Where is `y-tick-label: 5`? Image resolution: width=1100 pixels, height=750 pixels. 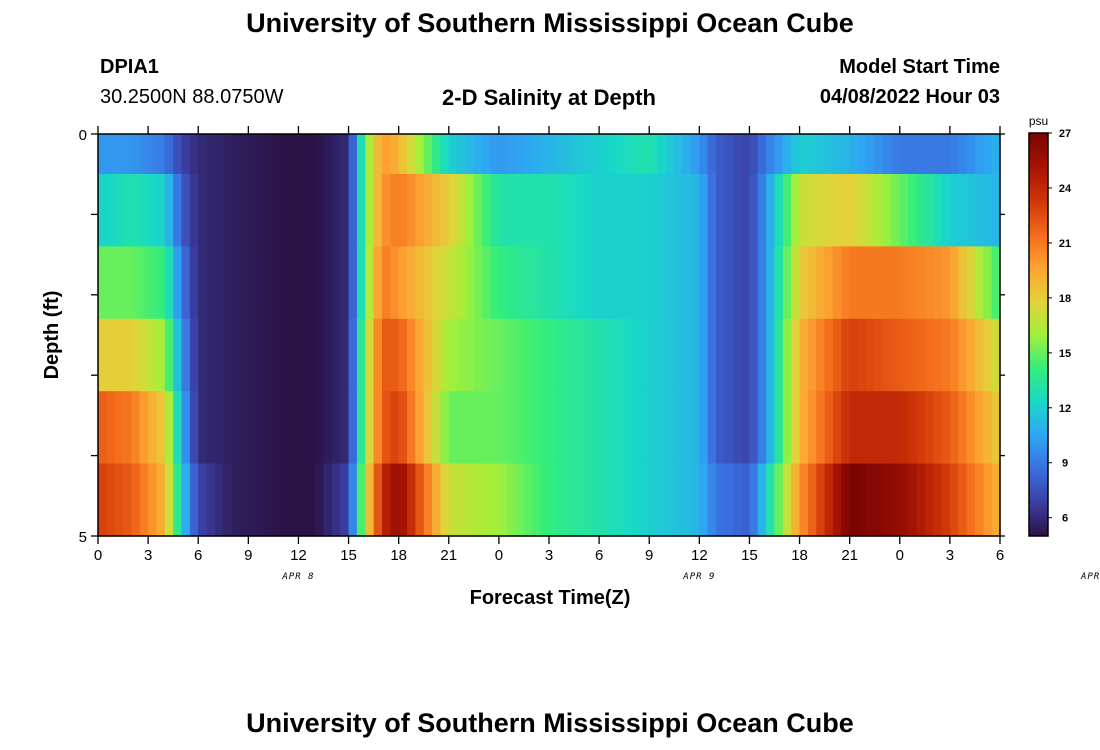 y-tick-label: 5 is located at coordinates (83, 537).